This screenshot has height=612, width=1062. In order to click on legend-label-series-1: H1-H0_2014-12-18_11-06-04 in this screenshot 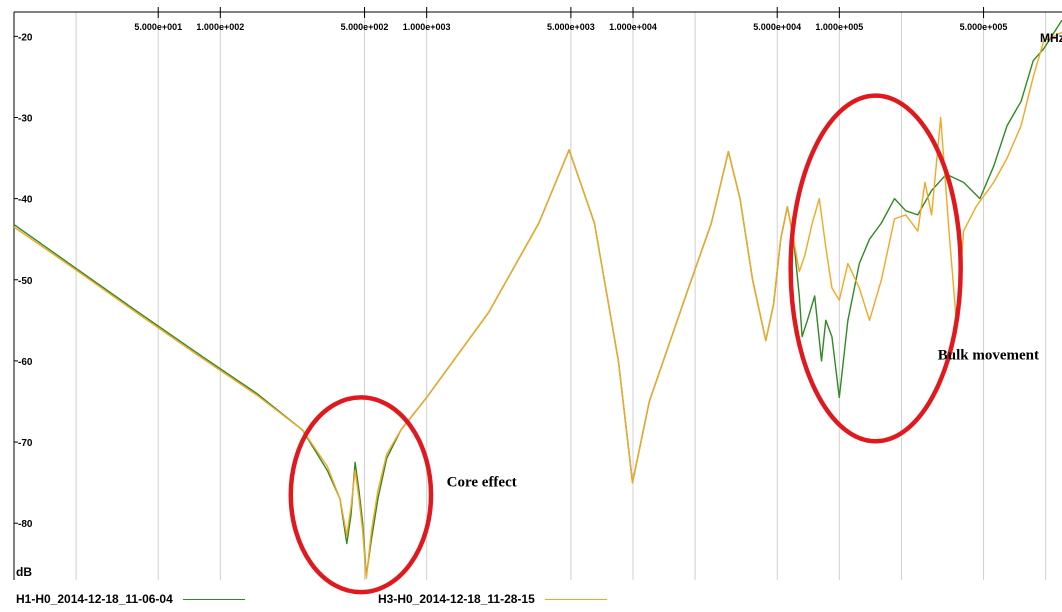, I will do `click(94, 599)`.